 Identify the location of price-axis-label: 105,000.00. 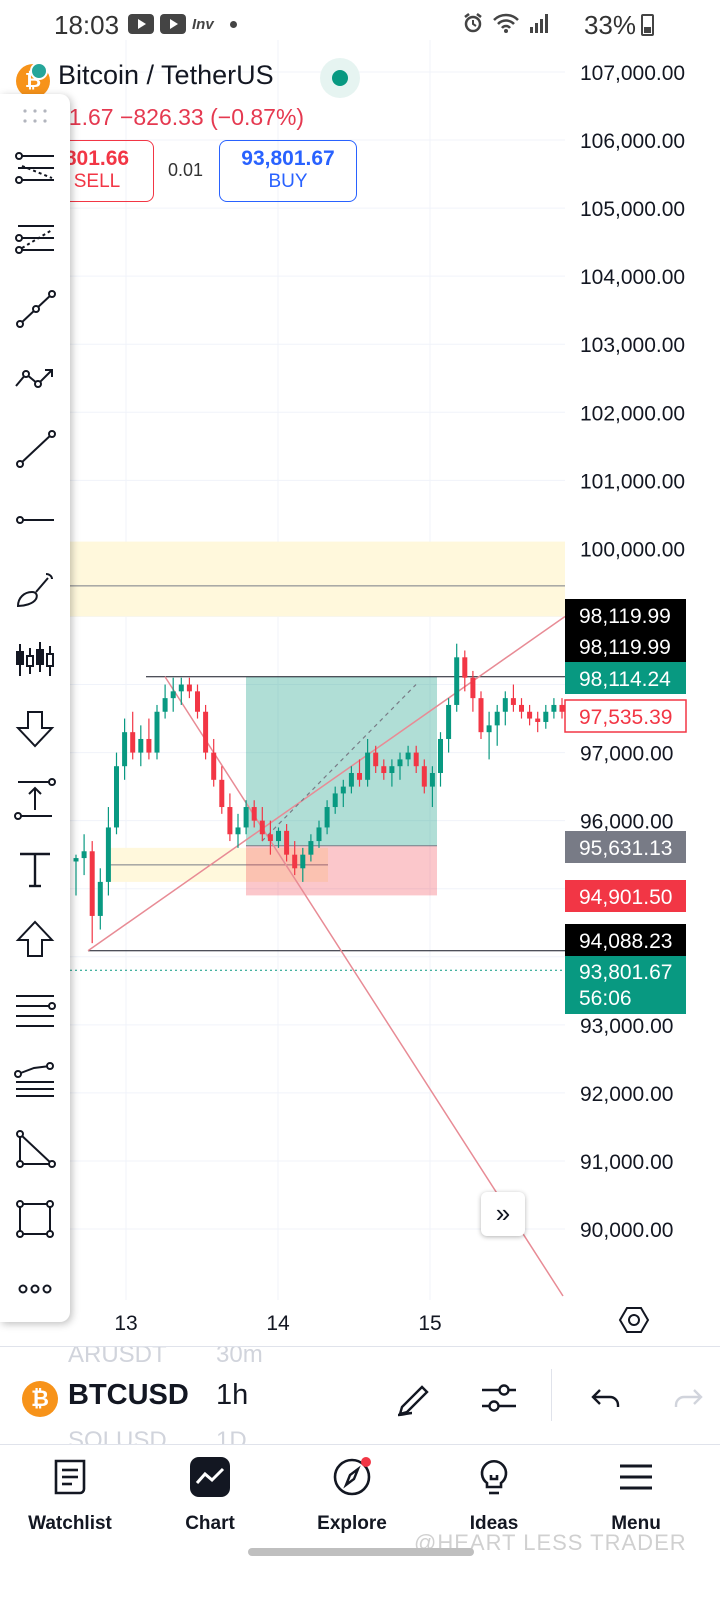
(632, 209).